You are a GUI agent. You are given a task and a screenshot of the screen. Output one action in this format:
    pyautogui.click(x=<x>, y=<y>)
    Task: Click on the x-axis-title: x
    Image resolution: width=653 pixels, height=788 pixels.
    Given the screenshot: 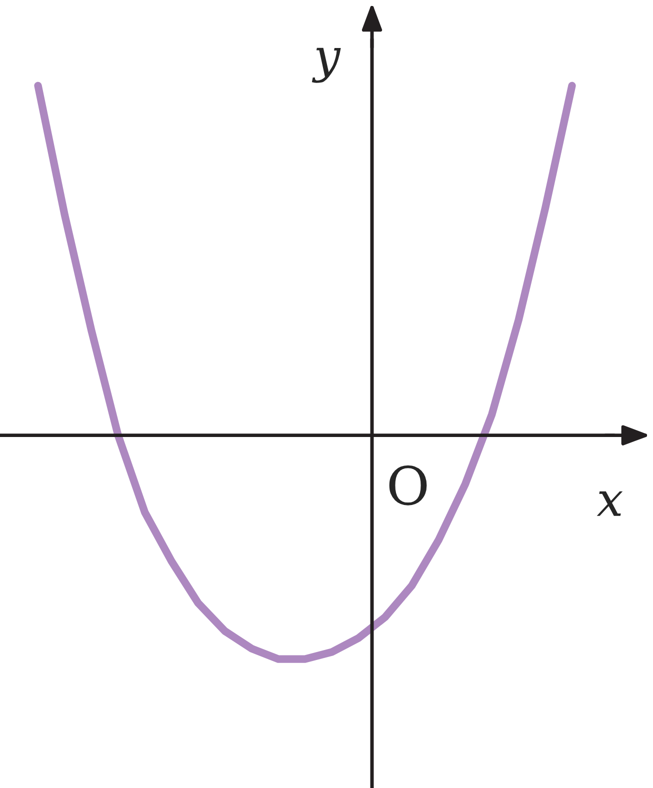 What is the action you would take?
    pyautogui.click(x=609, y=503)
    